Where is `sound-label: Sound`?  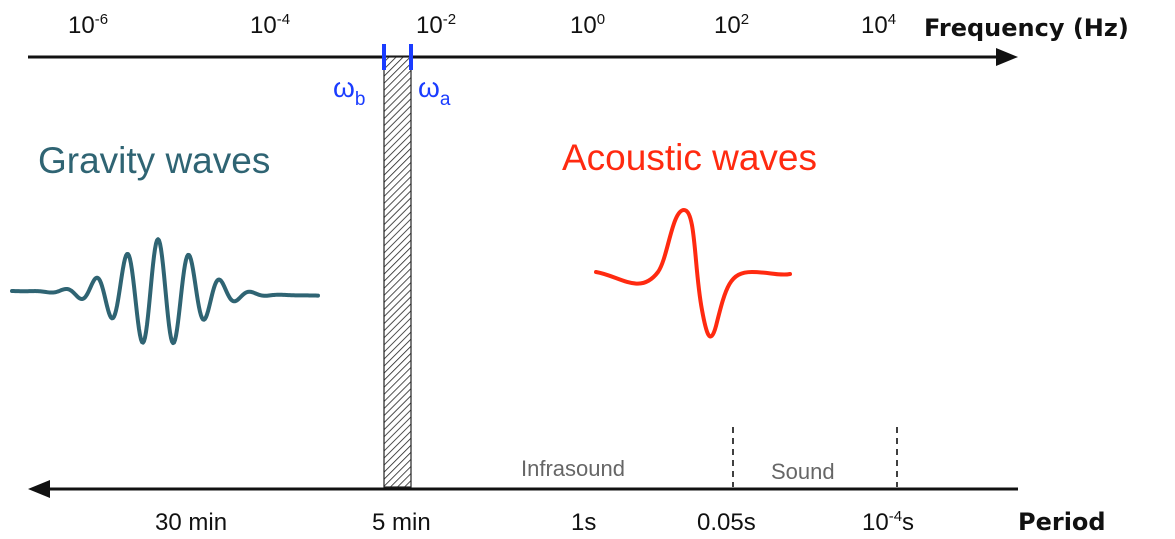
sound-label: Sound is located at coordinates (803, 471).